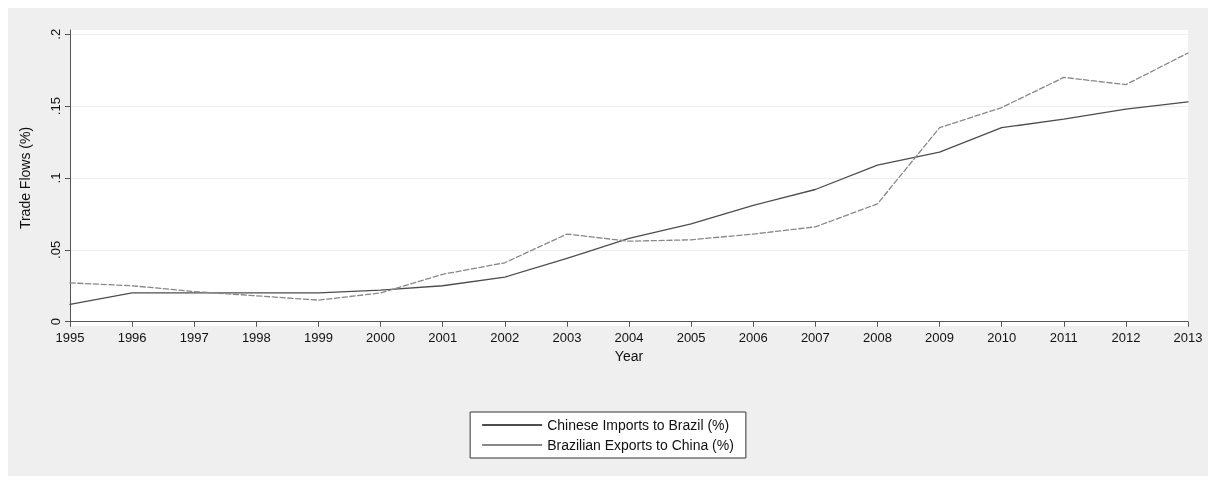  I want to click on x-tick-label: 2006, so click(753, 337).